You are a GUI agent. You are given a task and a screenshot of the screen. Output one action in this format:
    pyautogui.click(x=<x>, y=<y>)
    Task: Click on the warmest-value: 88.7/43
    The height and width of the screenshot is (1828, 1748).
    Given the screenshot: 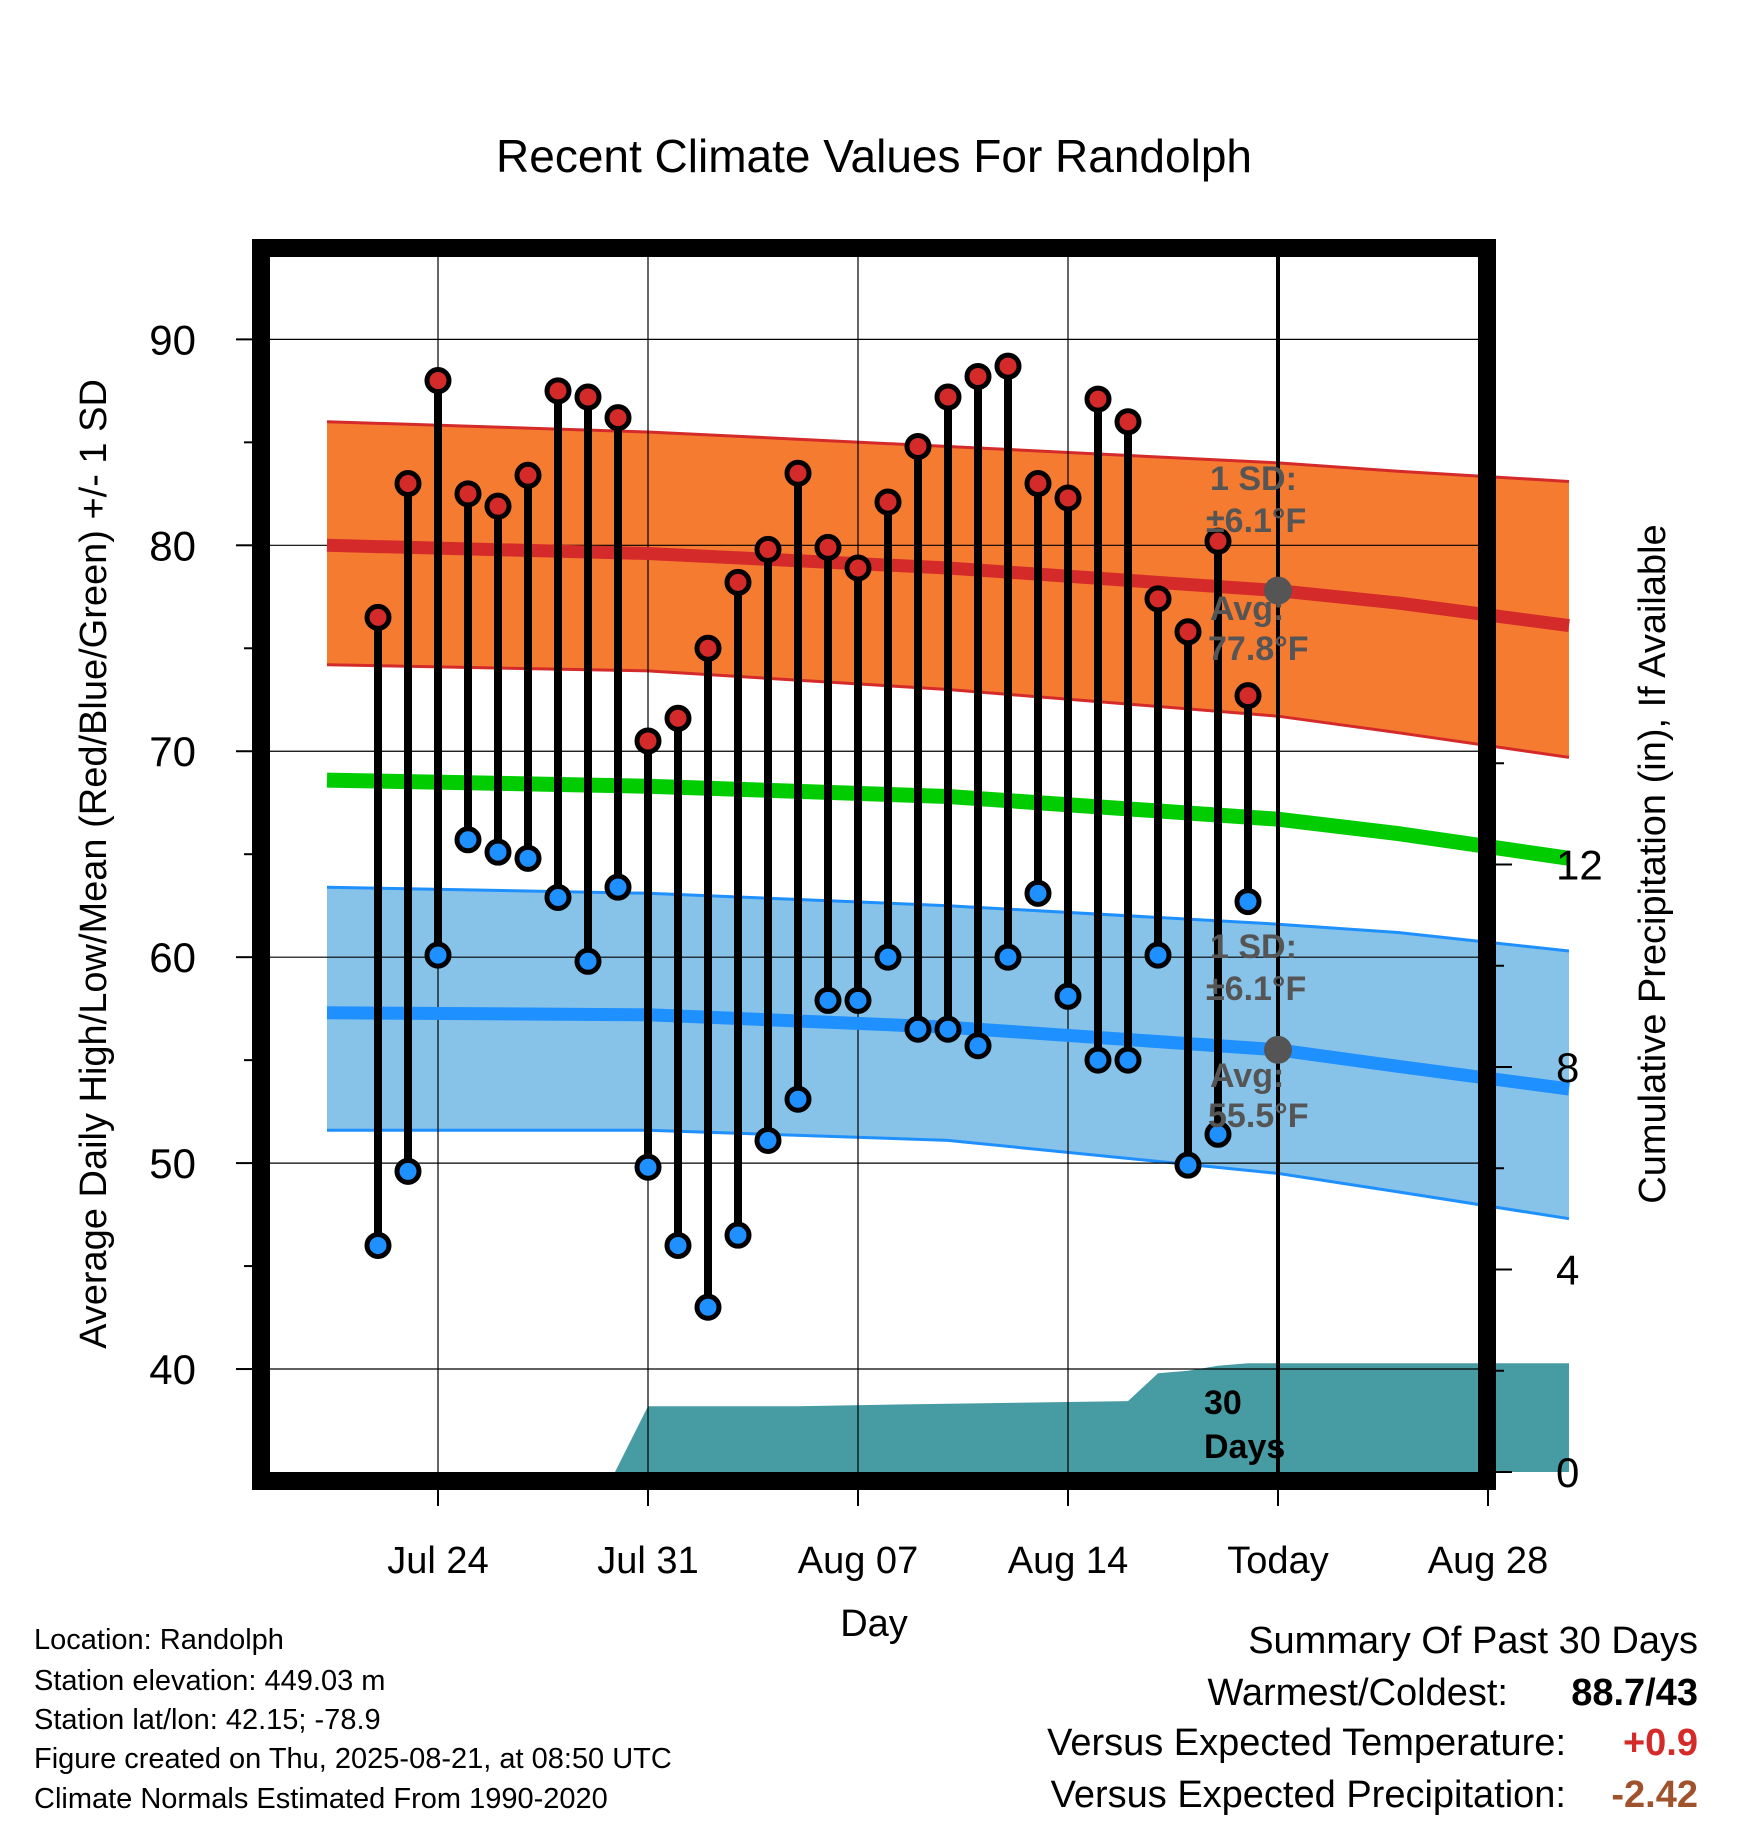 What is the action you would take?
    pyautogui.click(x=1634, y=1693)
    